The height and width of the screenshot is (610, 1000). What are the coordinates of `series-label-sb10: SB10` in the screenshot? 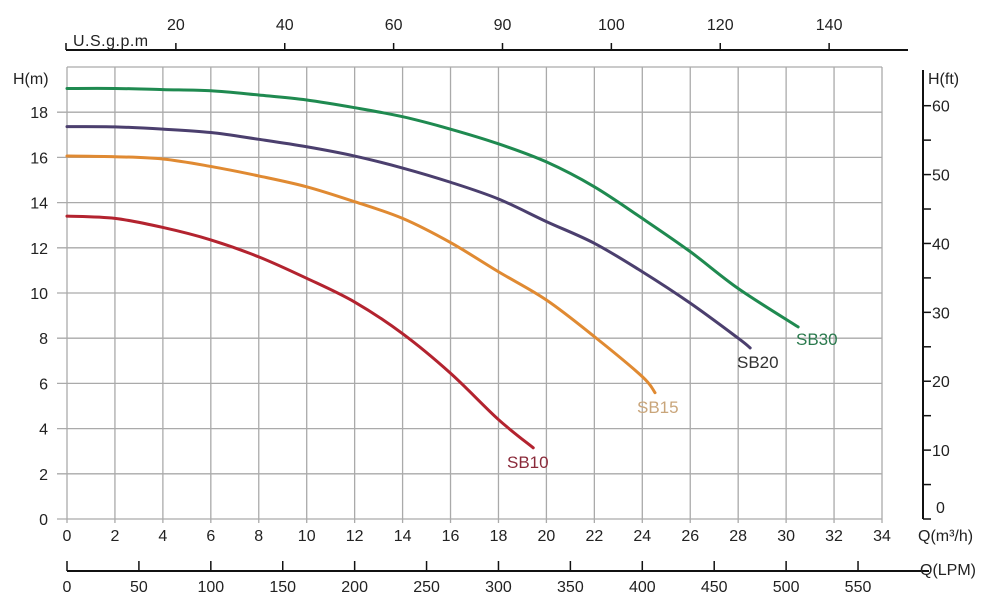 It's located at (528, 462).